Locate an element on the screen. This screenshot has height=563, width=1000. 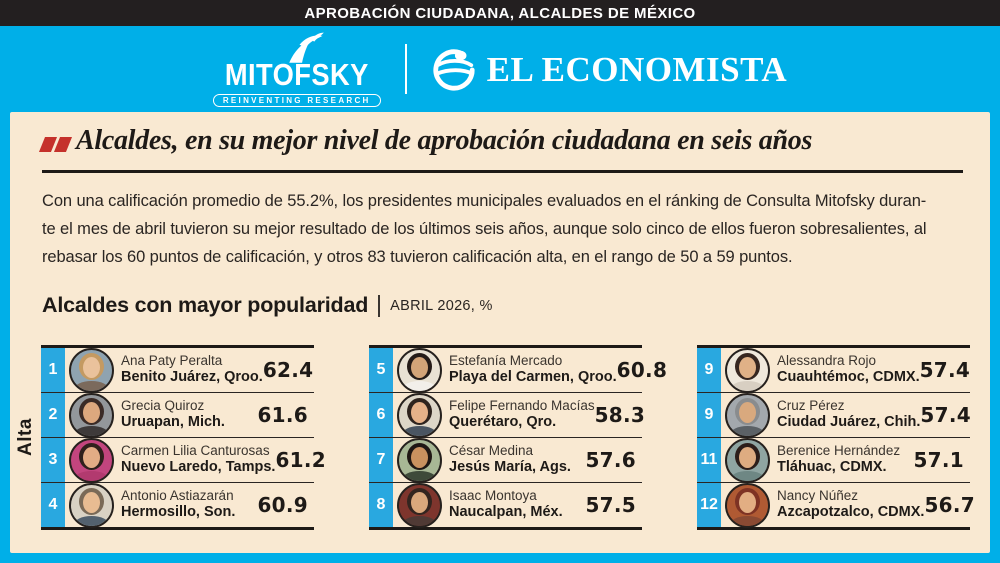
mayor-name: Alessandra Rojo is located at coordinates (827, 361).